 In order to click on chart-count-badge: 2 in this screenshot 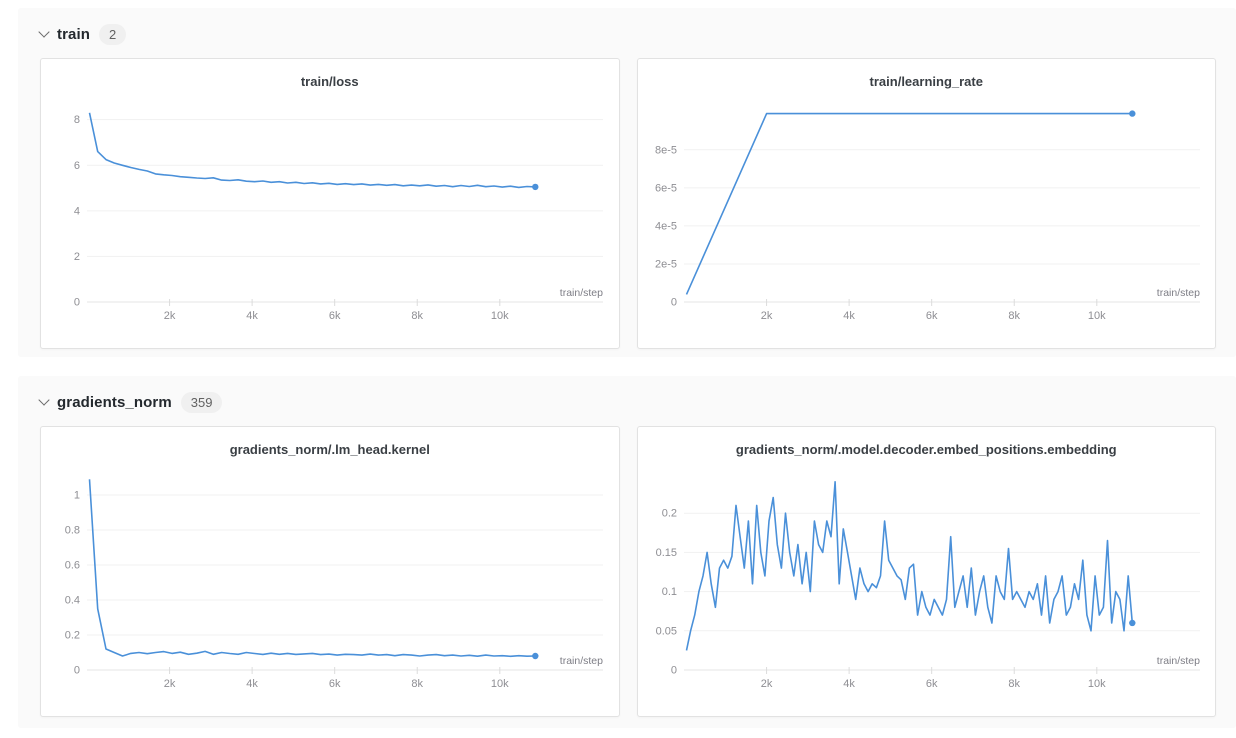, I will do `click(113, 34)`.